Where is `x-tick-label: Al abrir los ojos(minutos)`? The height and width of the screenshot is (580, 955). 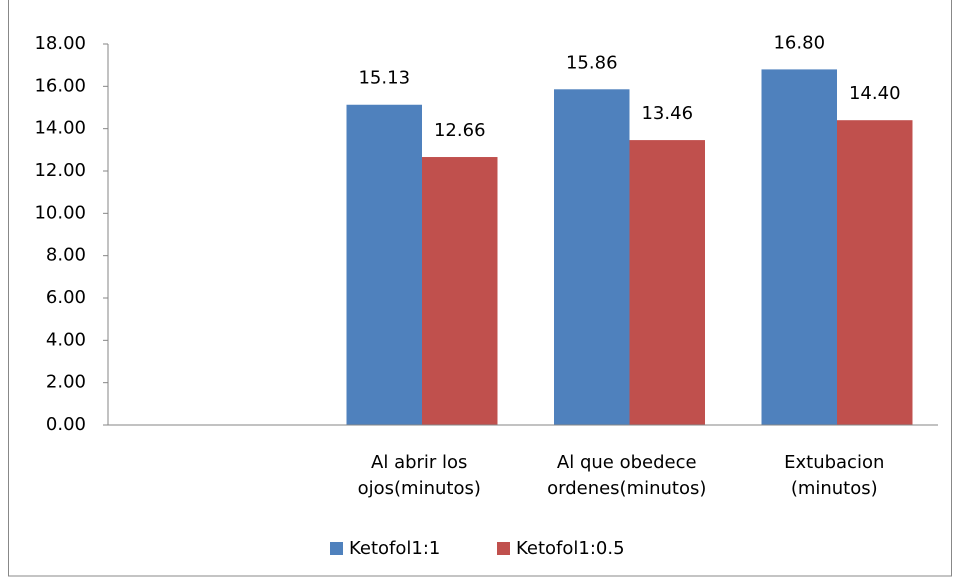
x-tick-label: Al abrir los ojos(minutos) is located at coordinates (419, 475).